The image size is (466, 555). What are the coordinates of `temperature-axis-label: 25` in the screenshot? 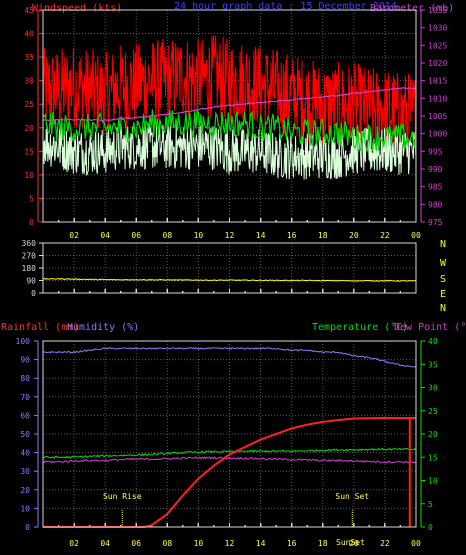 It's located at (433, 411).